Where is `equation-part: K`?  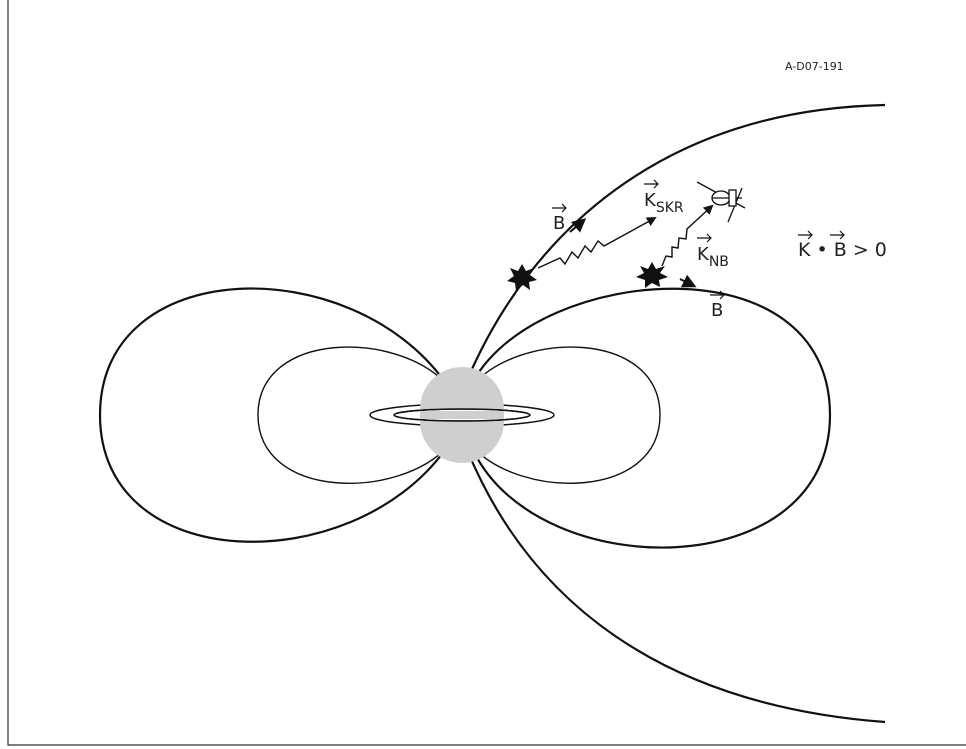
equation-part: K is located at coordinates (804, 250).